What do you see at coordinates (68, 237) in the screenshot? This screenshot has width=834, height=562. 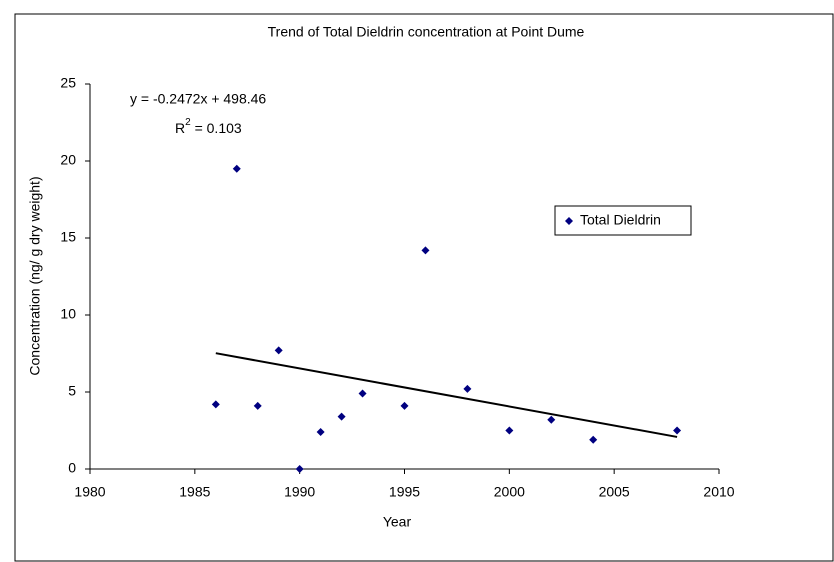 I see `y-tick-label: 15` at bounding box center [68, 237].